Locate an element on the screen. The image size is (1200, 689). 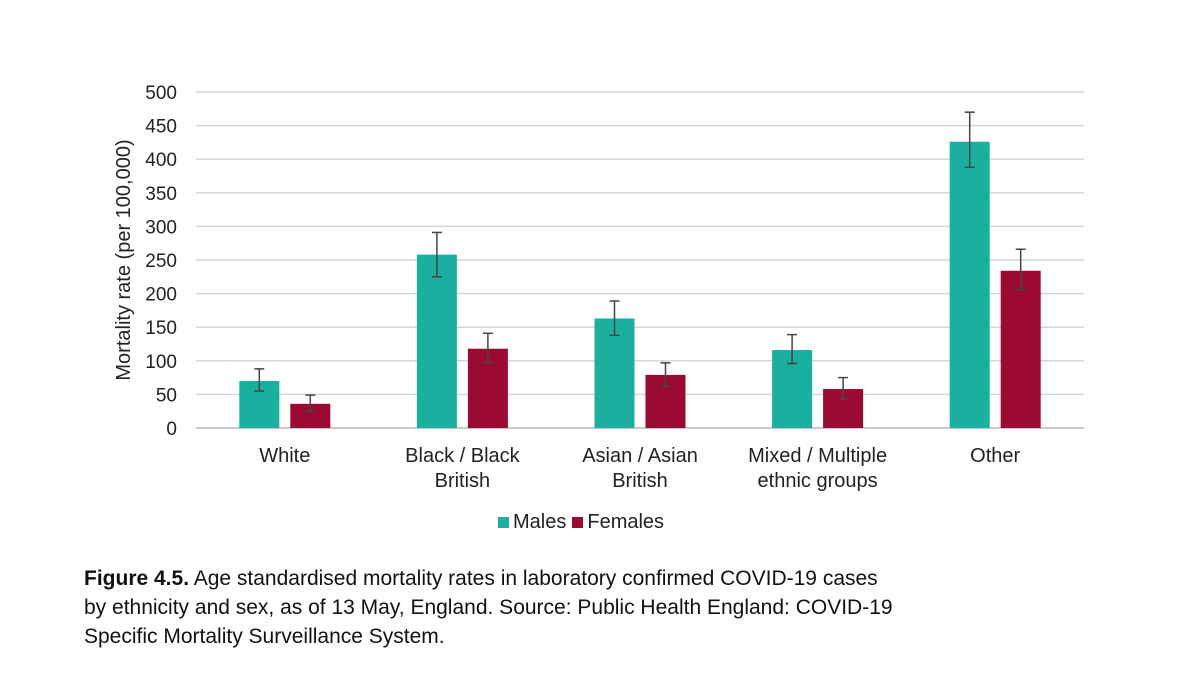
legend-item-males: Males is located at coordinates (532, 522).